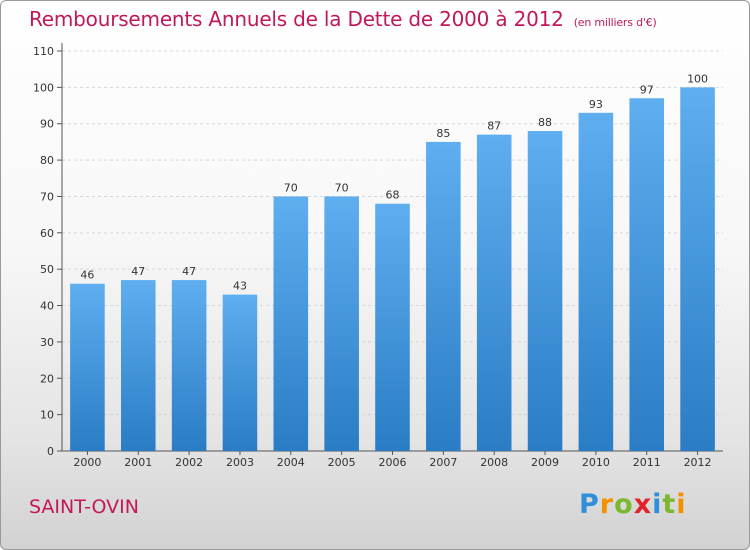 The width and height of the screenshot is (750, 550). What do you see at coordinates (392, 327) in the screenshot?
I see `bar-2006` at bounding box center [392, 327].